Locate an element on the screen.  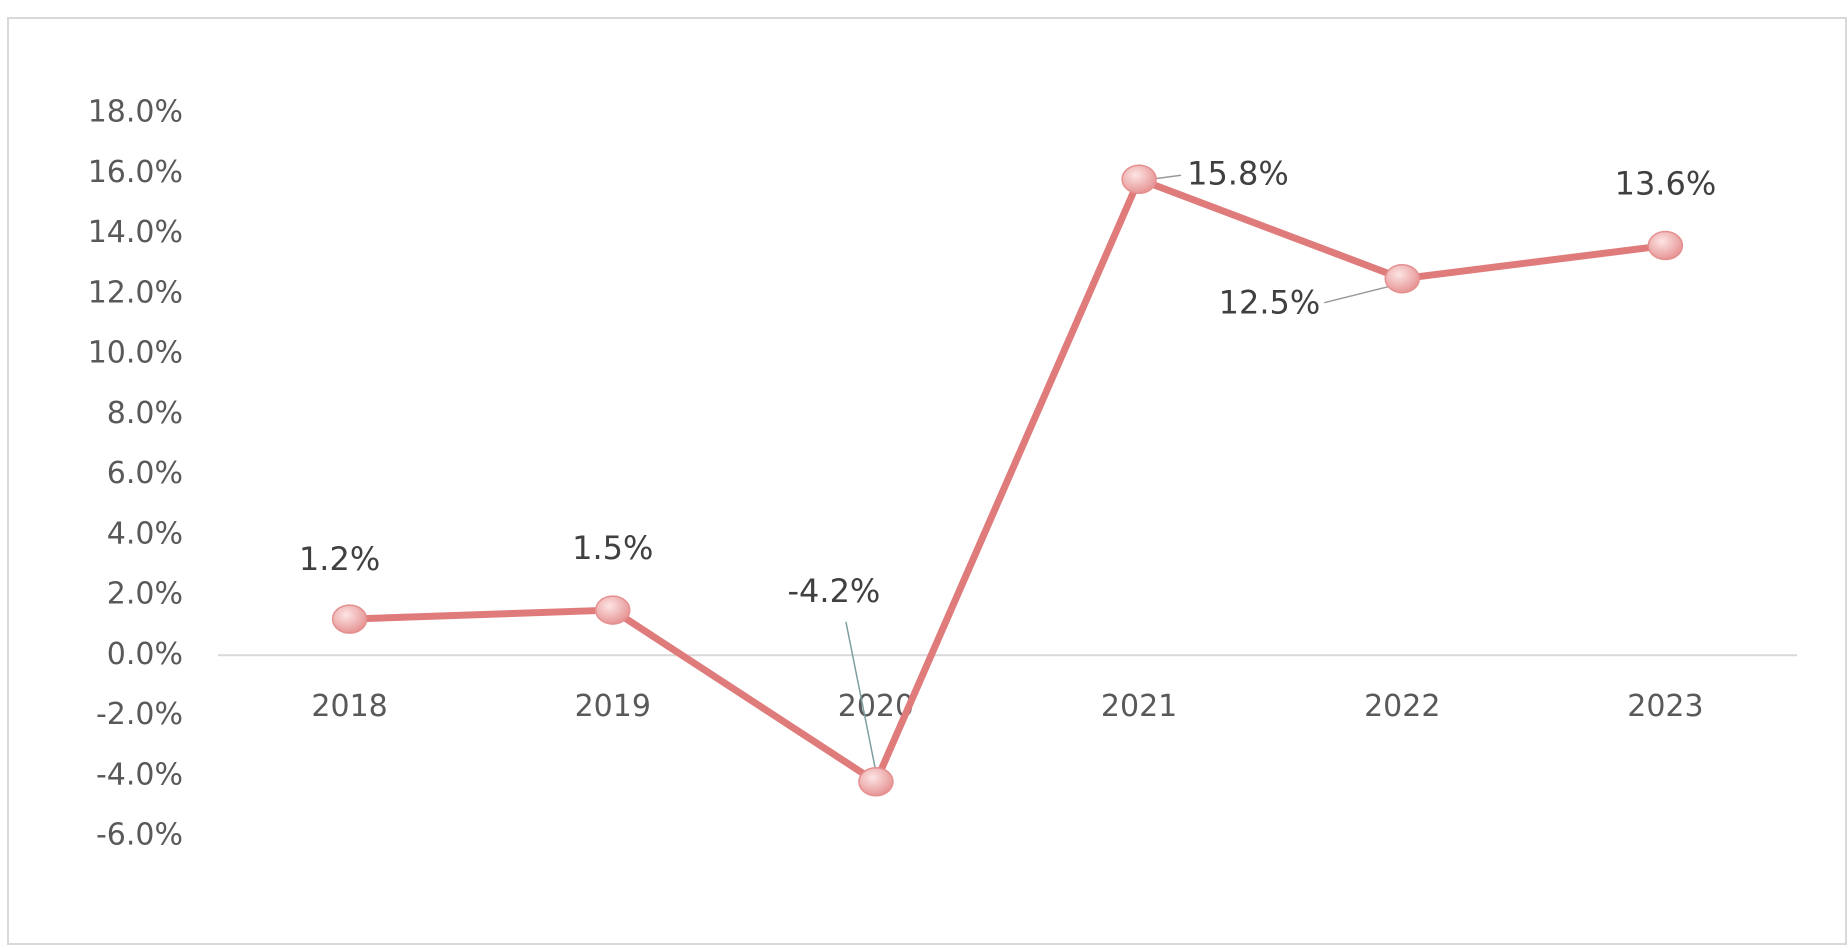
y-tick-label: 10.0% is located at coordinates (135, 353).